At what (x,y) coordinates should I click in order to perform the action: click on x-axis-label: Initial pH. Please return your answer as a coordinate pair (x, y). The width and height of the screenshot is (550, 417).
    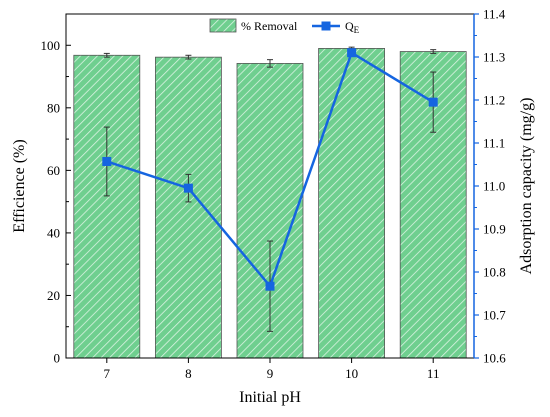
    Looking at the image, I should click on (270, 397).